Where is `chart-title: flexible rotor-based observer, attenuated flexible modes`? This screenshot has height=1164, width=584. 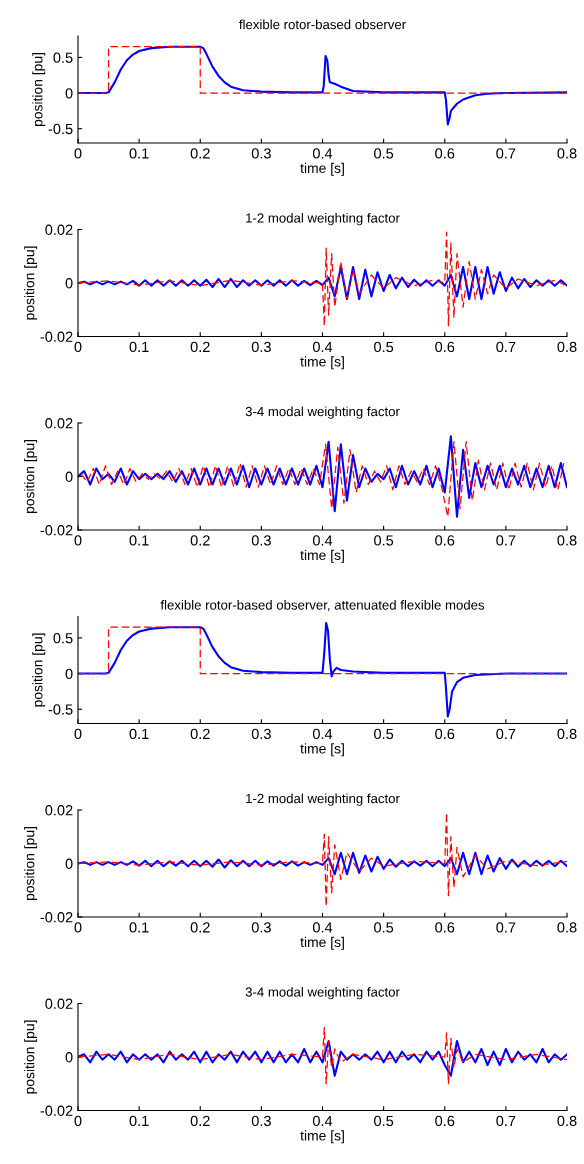 chart-title: flexible rotor-based observer, attenuated flexible modes is located at coordinates (322, 605).